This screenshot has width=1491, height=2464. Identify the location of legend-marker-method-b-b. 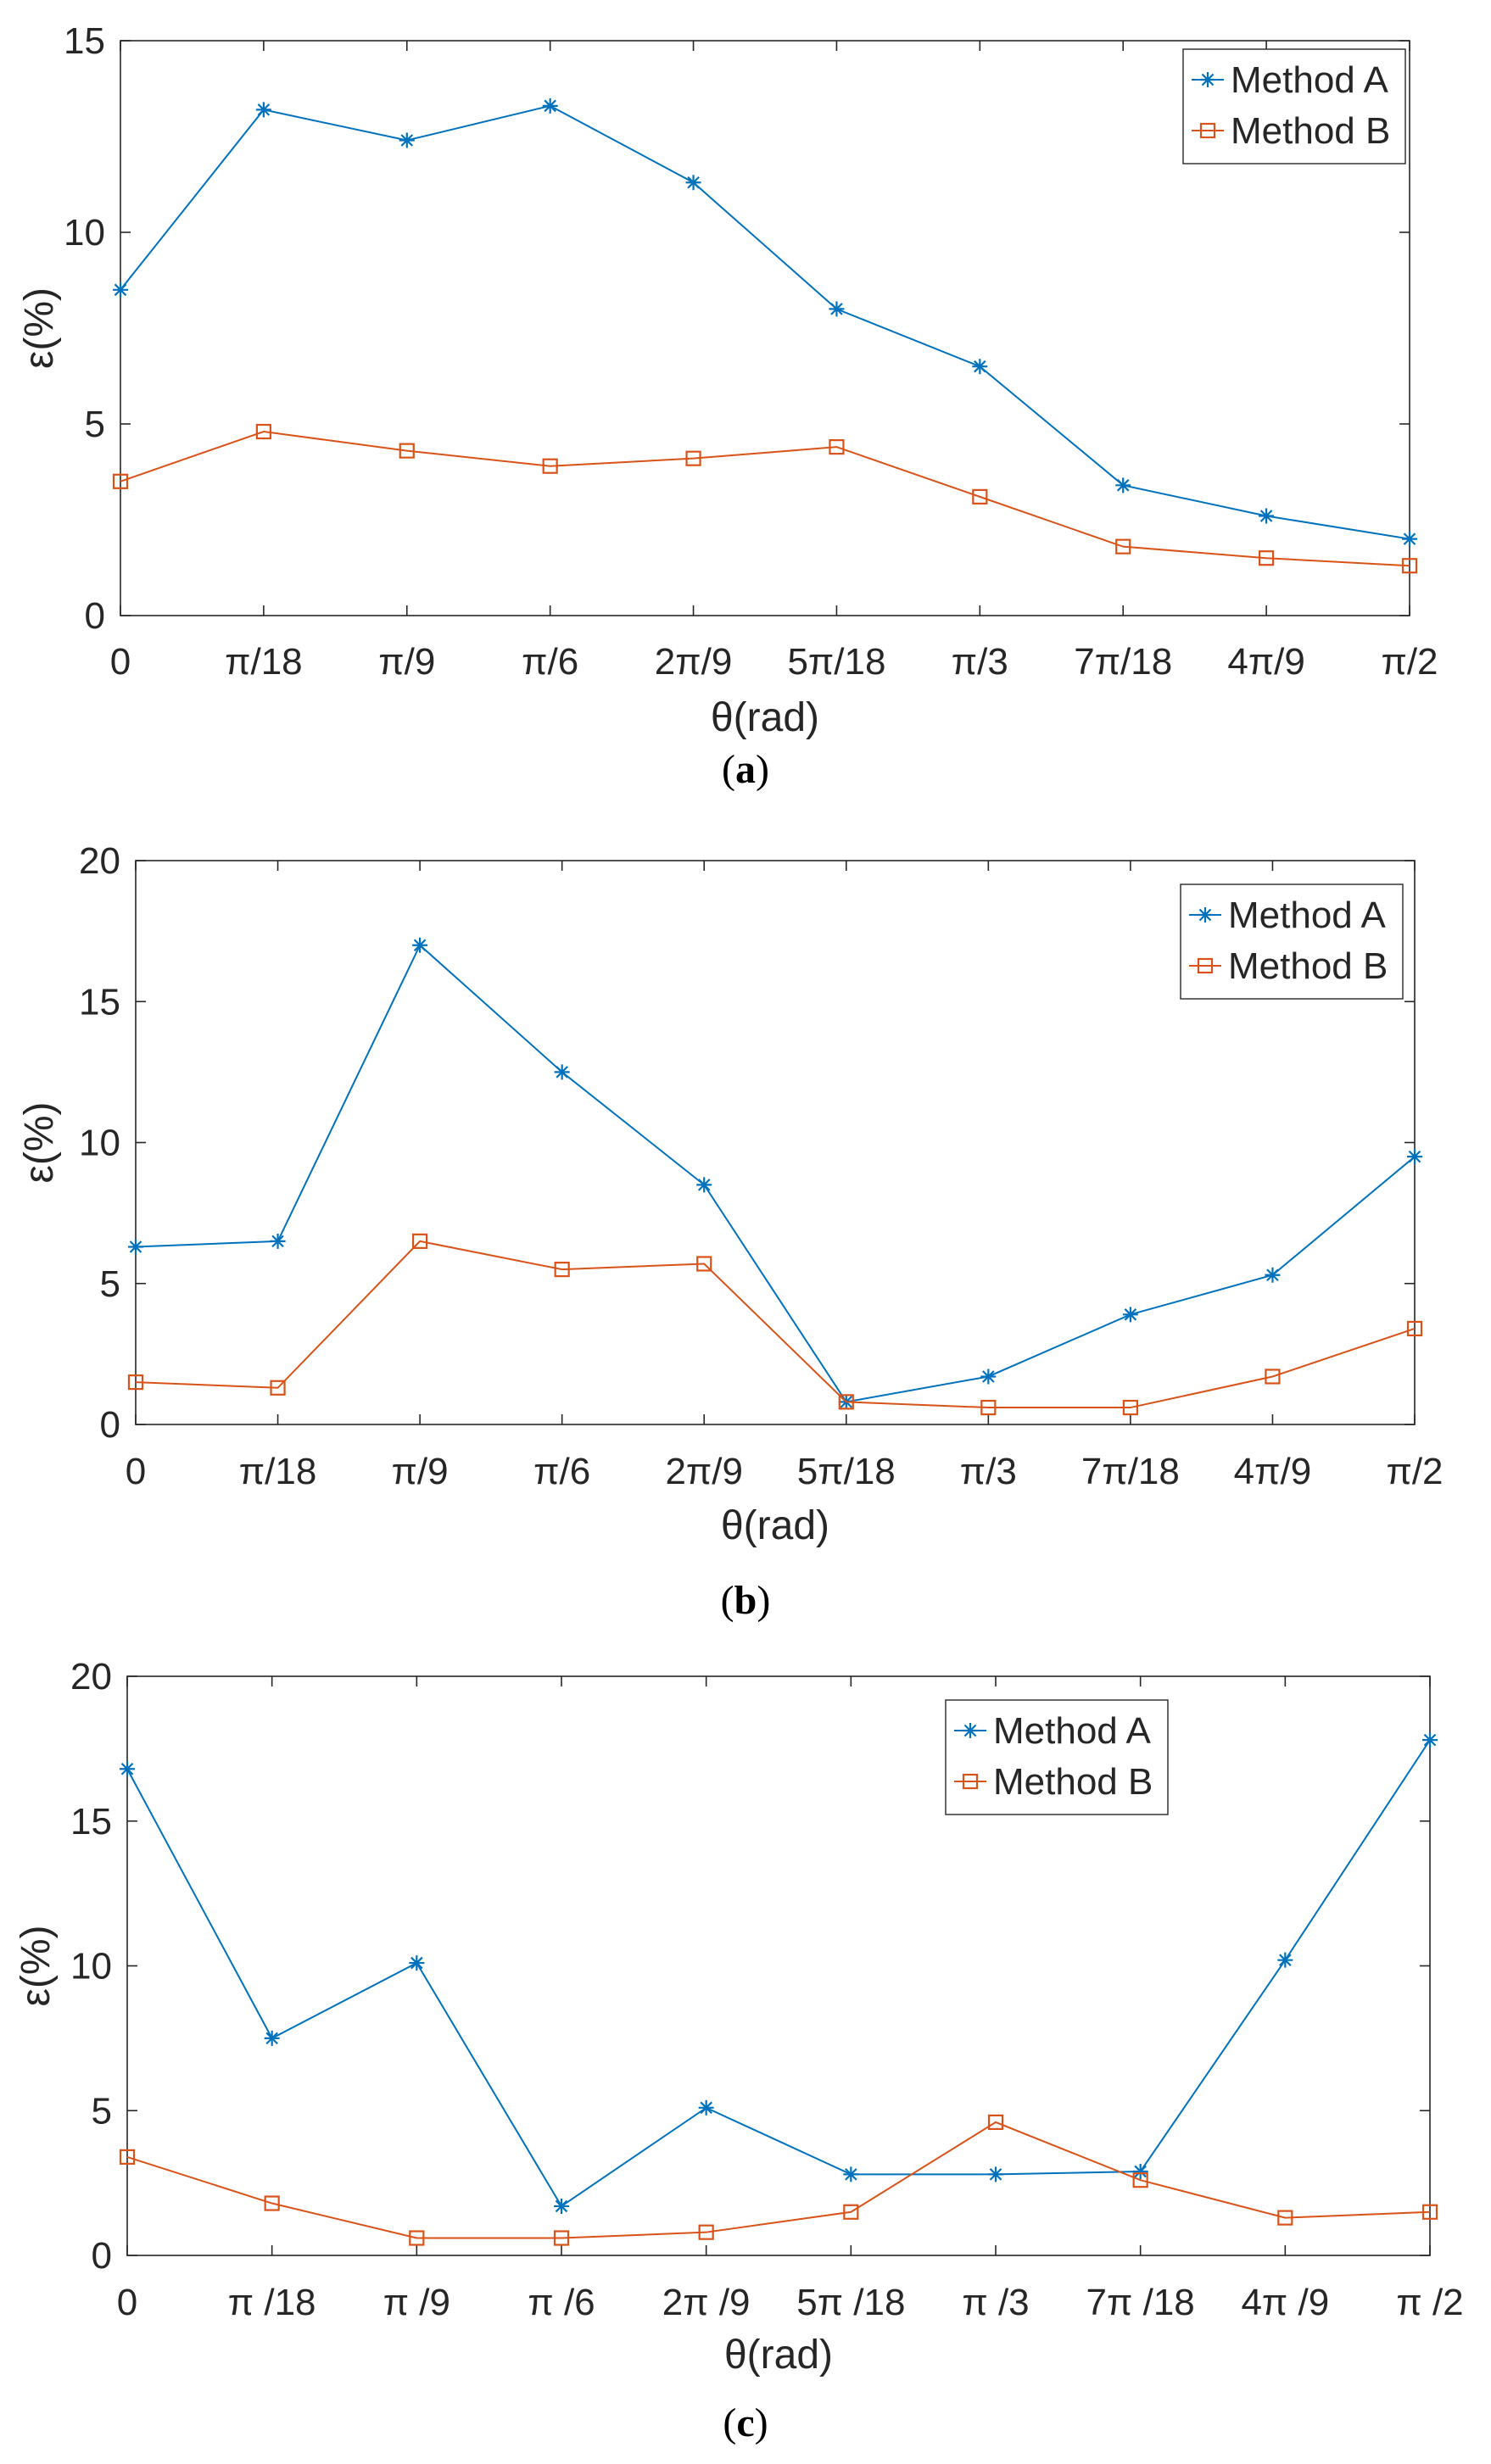
(1205, 965).